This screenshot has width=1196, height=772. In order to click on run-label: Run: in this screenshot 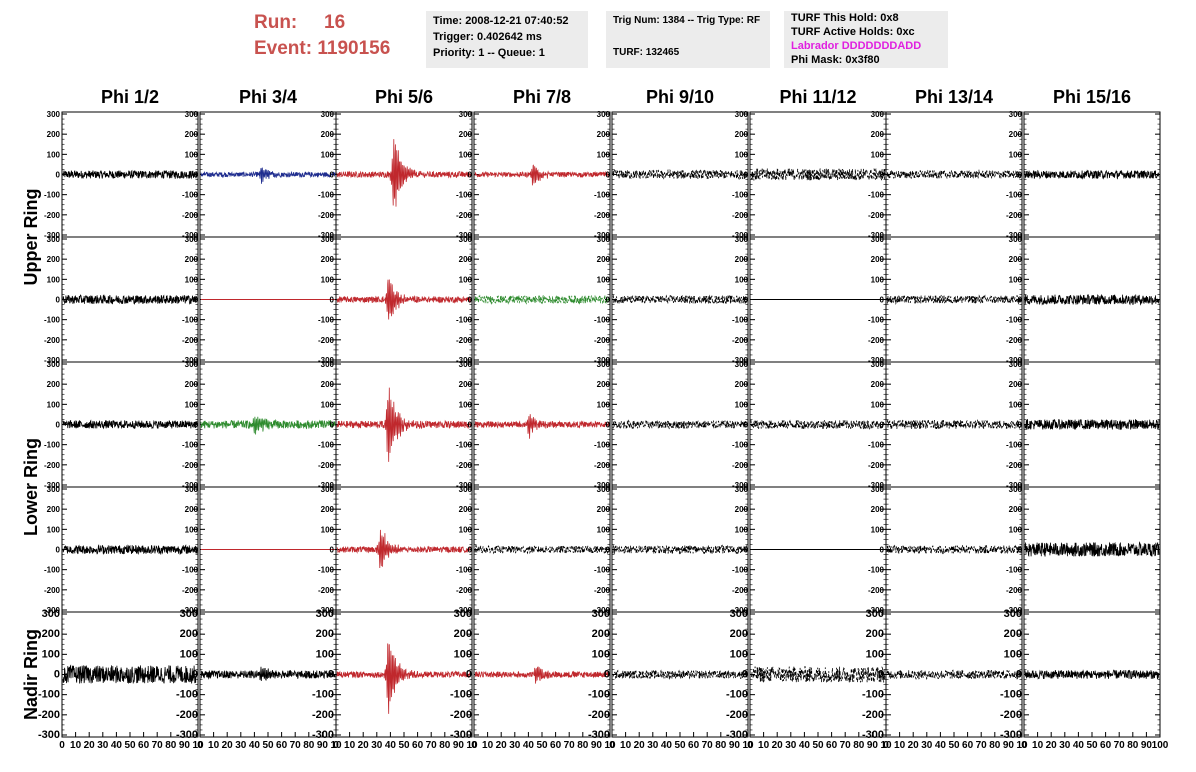, I will do `click(276, 22)`.